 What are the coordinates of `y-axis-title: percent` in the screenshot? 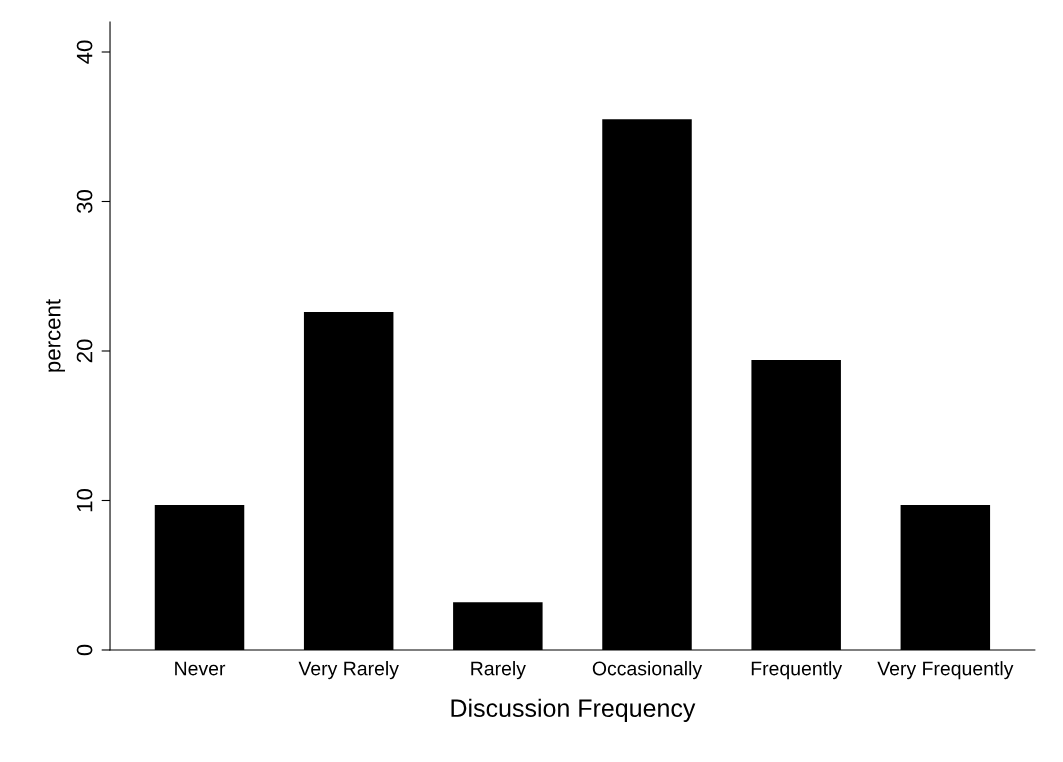 It's located at (55, 335).